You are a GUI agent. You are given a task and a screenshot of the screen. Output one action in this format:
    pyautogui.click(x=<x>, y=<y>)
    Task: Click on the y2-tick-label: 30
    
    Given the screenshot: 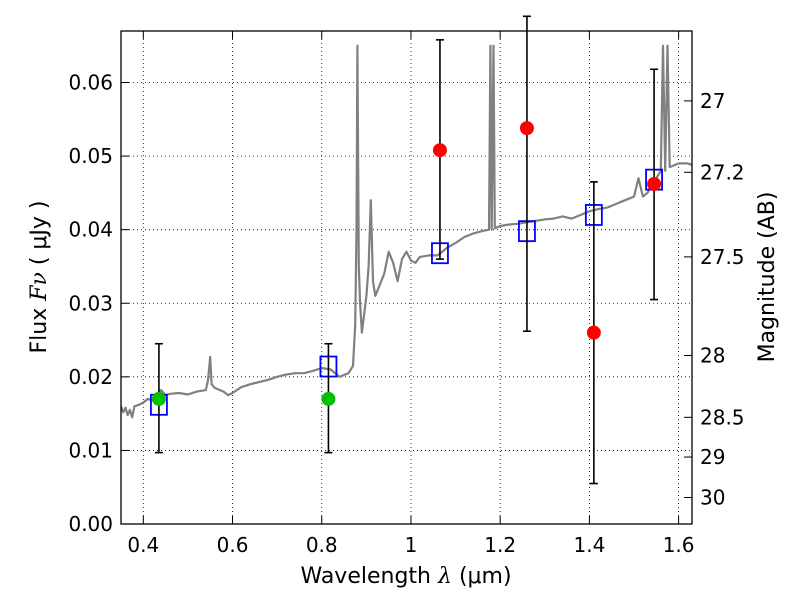 What is the action you would take?
    pyautogui.click(x=712, y=498)
    